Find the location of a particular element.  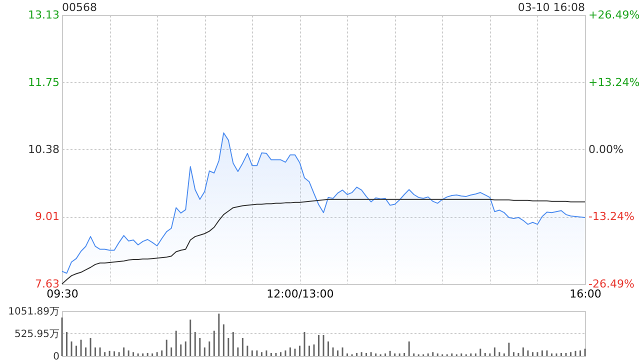

y-tick-label: 7.63 is located at coordinates (47, 284).